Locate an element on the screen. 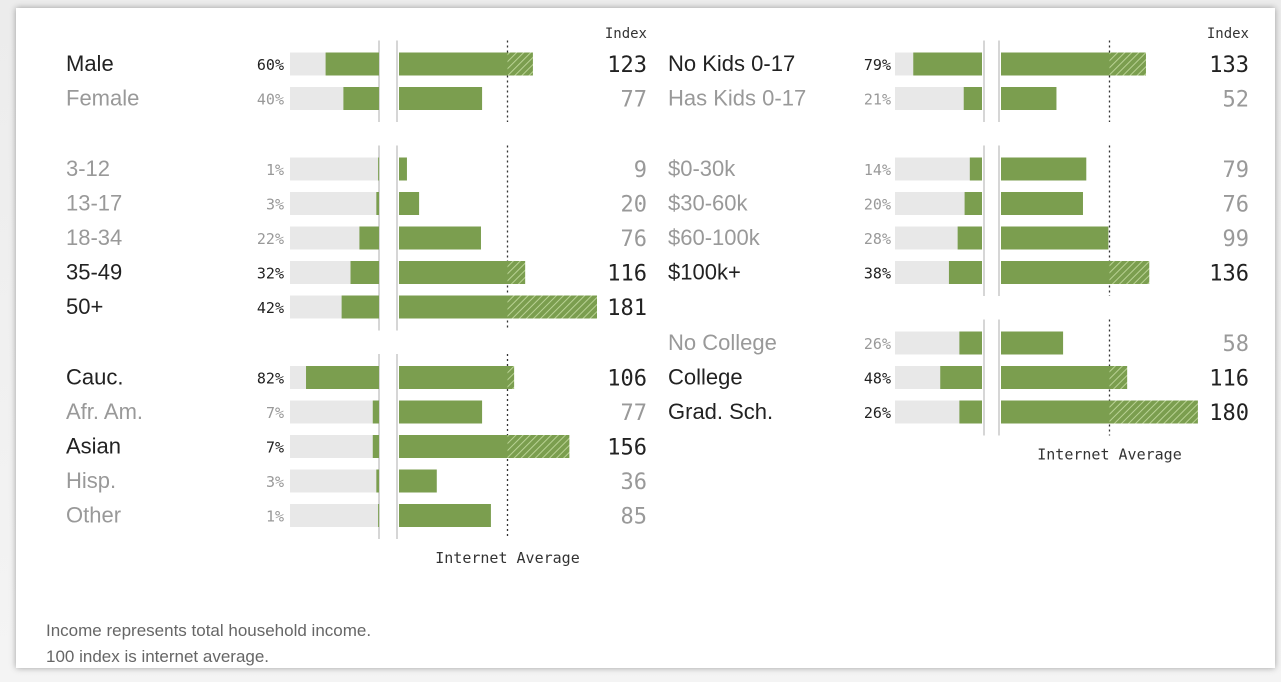 This screenshot has height=682, width=1281. share-label: 28% is located at coordinates (877, 239).